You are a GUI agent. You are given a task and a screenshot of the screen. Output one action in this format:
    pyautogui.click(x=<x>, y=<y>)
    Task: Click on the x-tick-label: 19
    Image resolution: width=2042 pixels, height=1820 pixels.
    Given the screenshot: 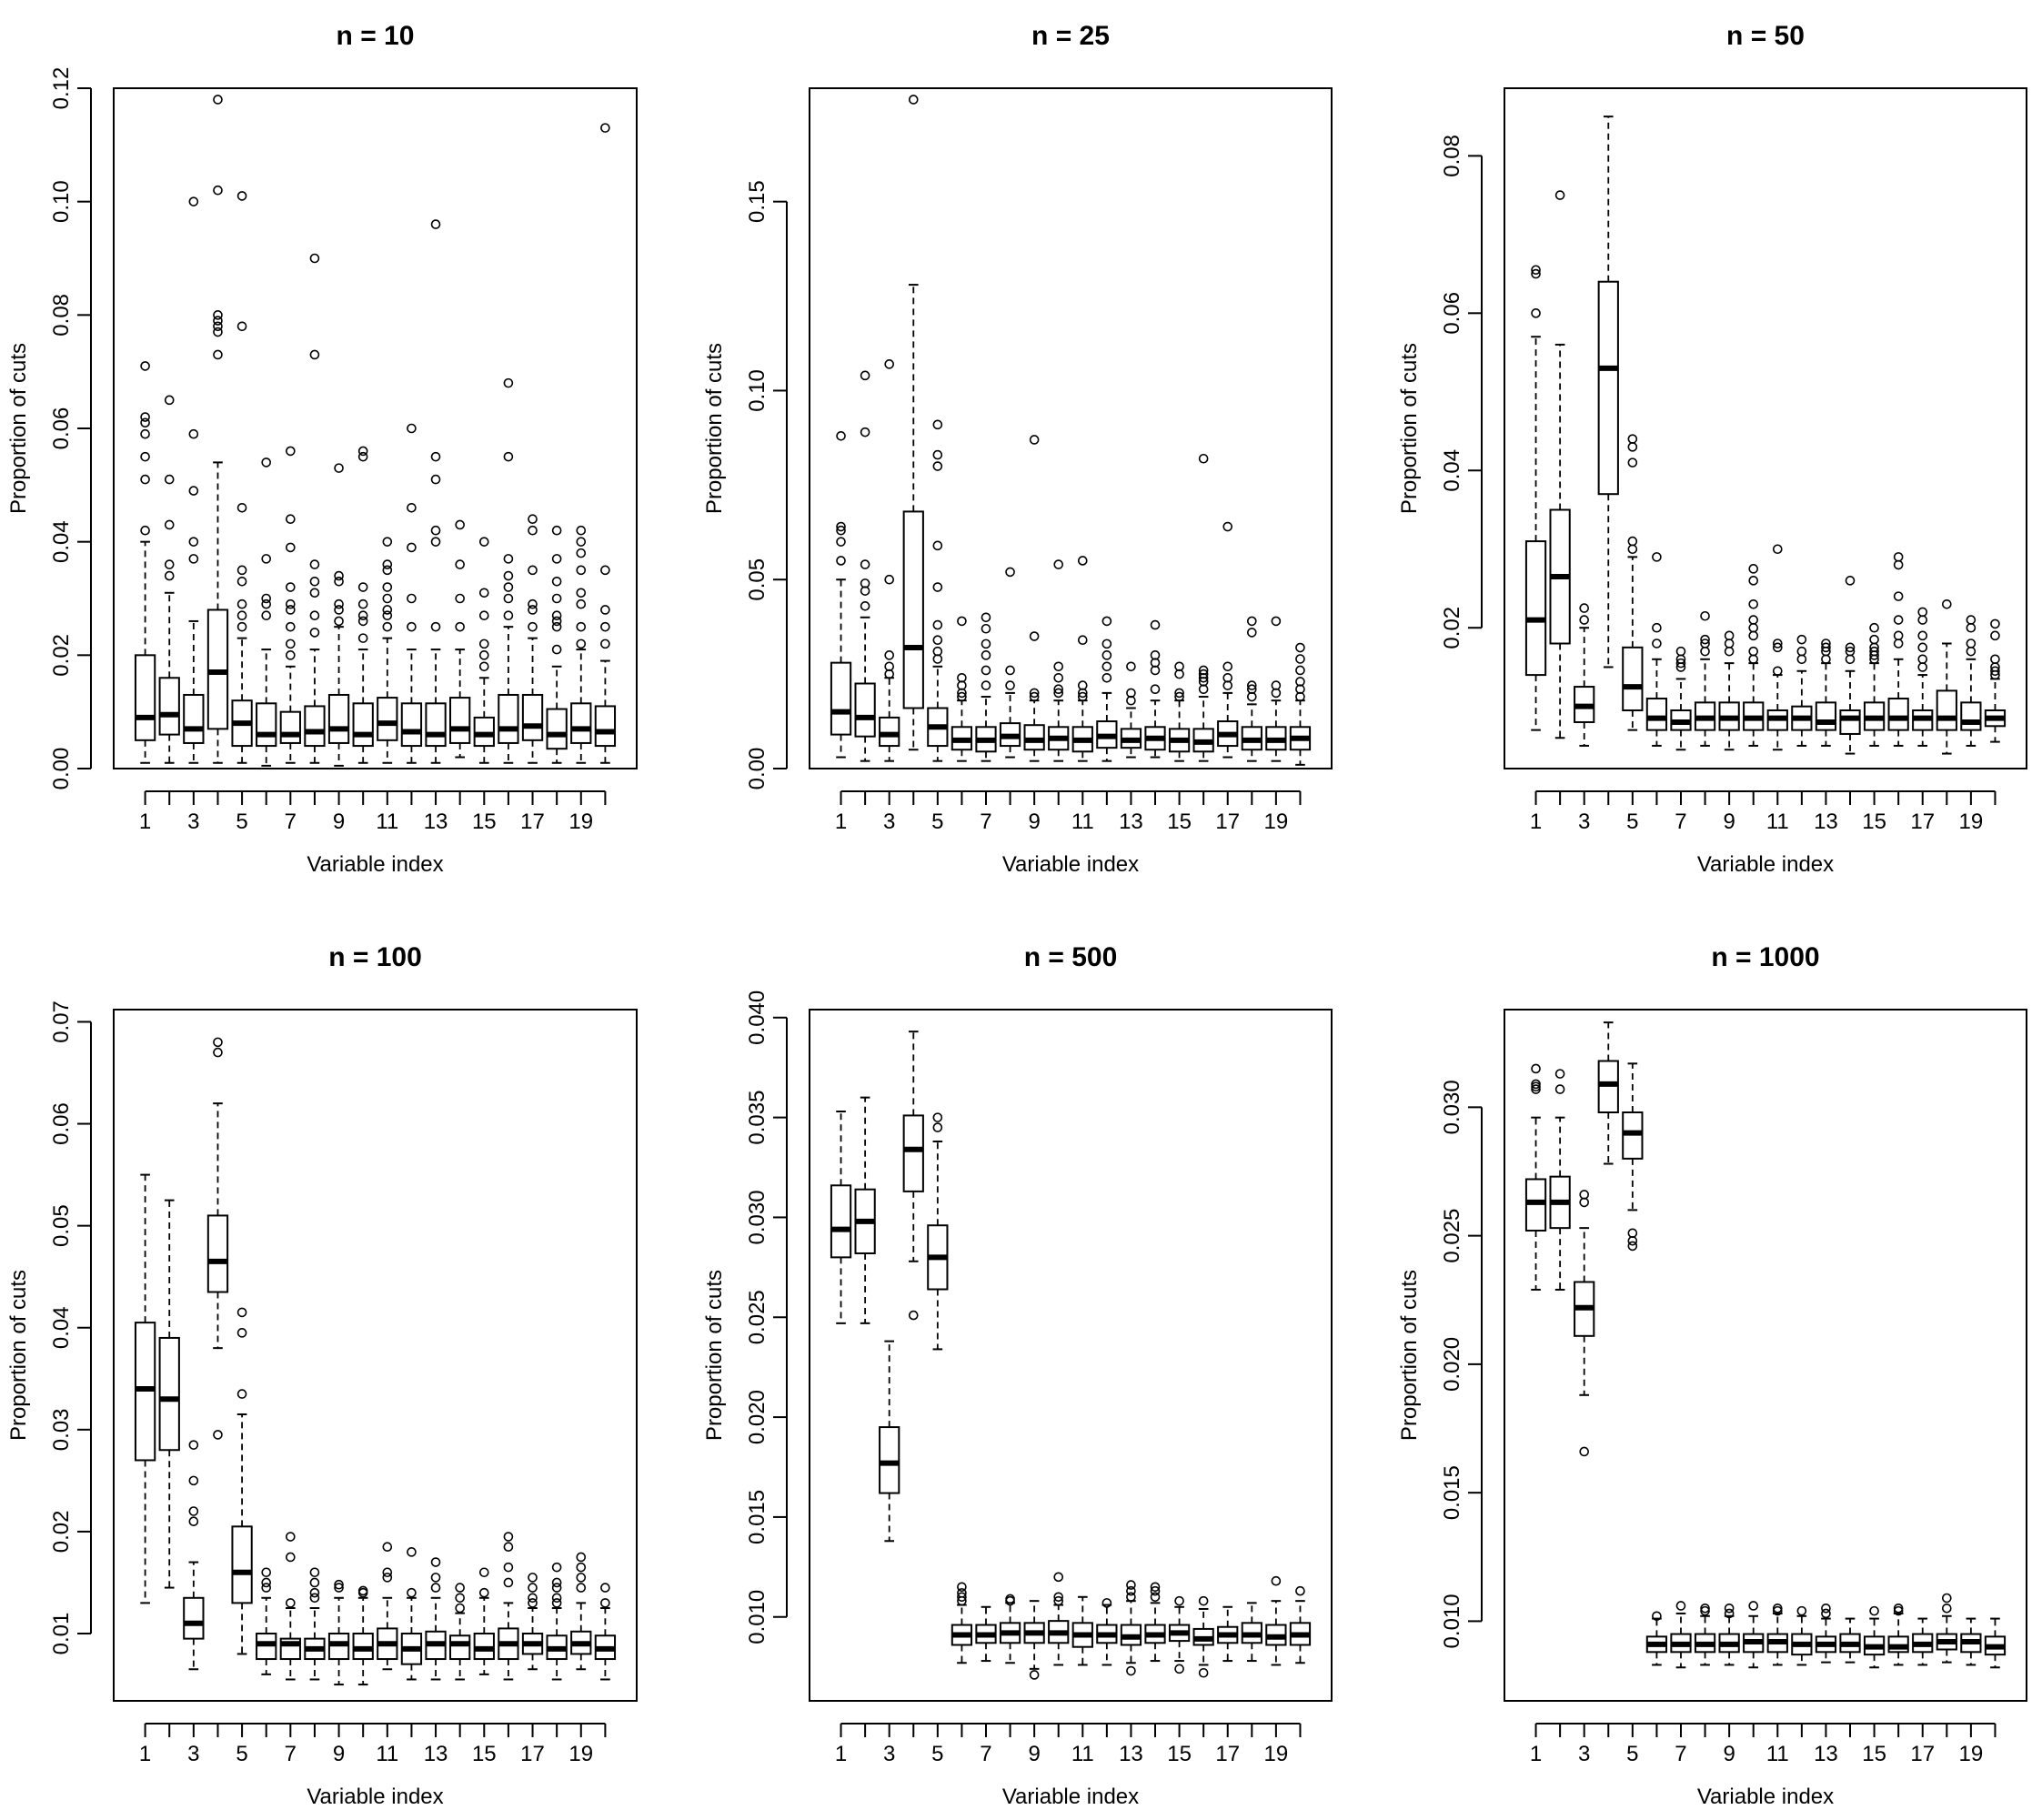 What is the action you would take?
    pyautogui.click(x=1971, y=1754)
    